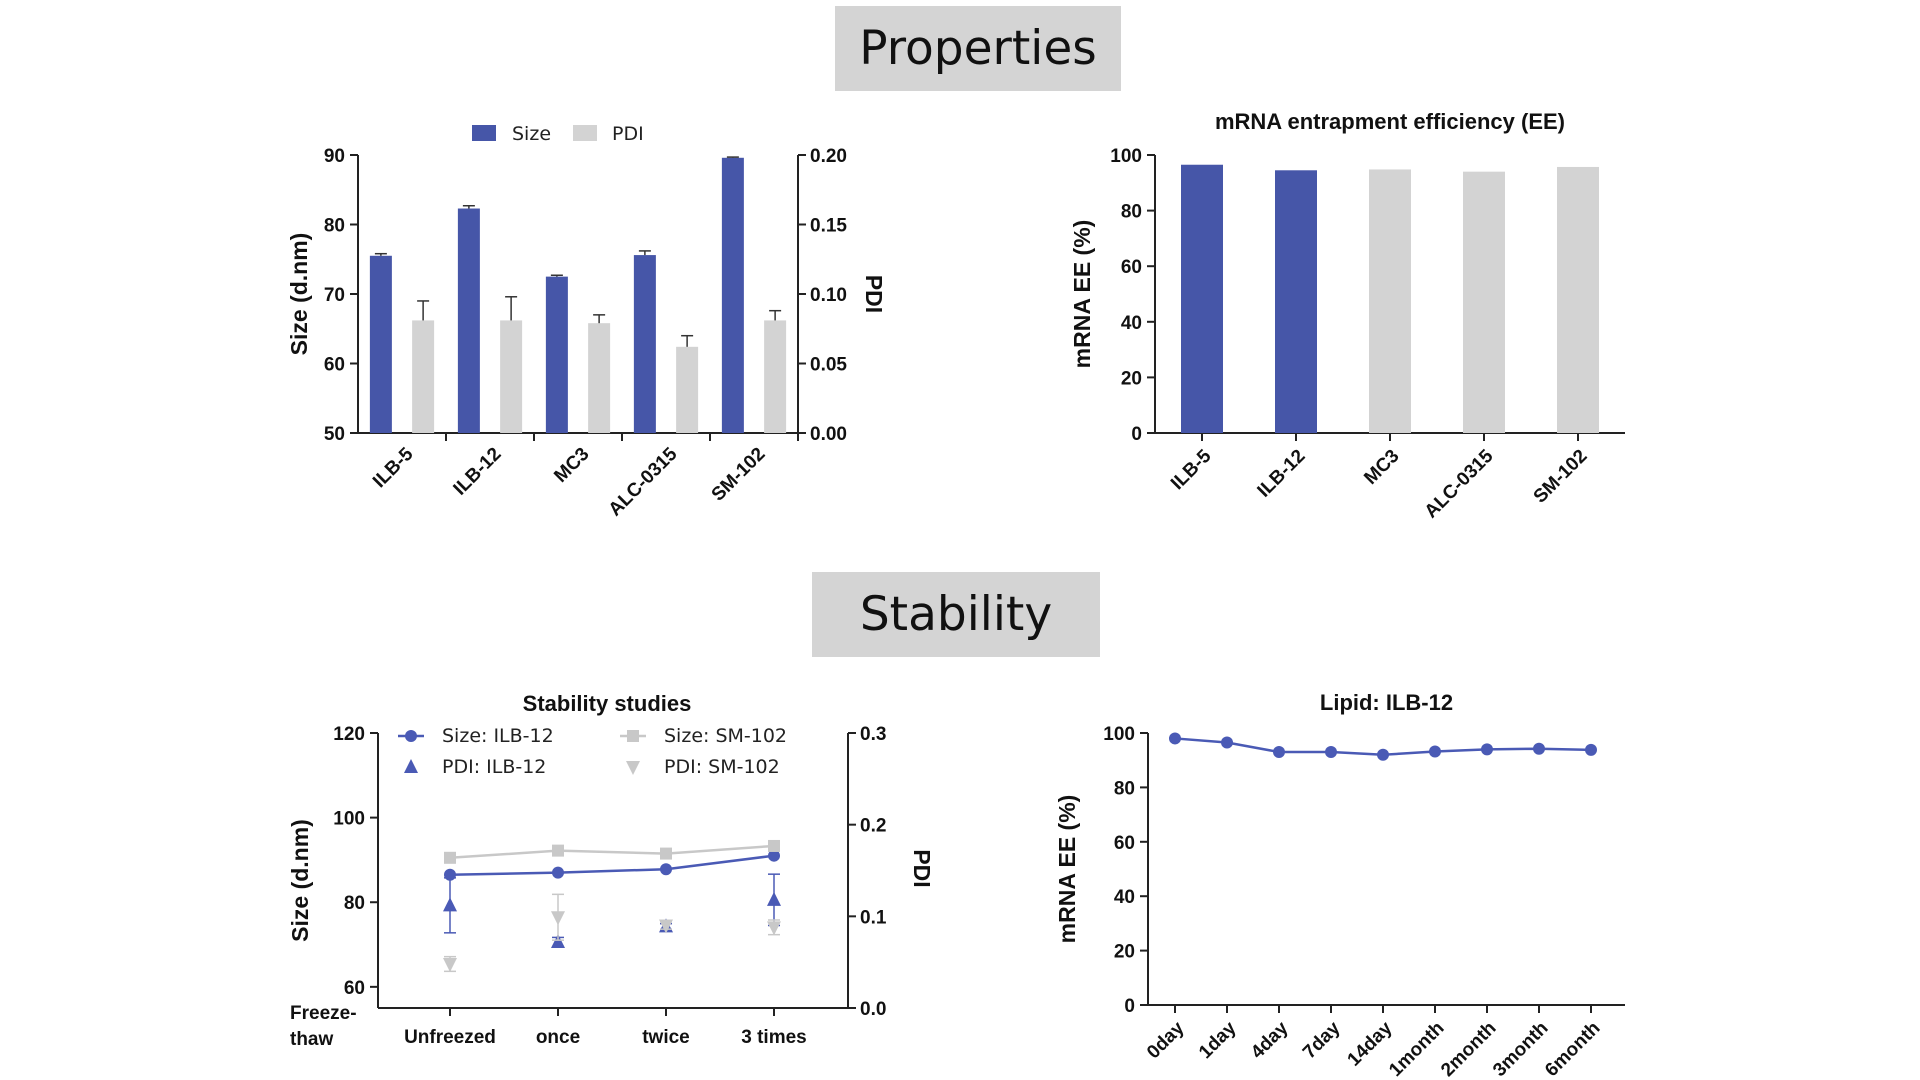 The height and width of the screenshot is (1080, 1920). I want to click on stab-category-label: twice, so click(666, 1037).